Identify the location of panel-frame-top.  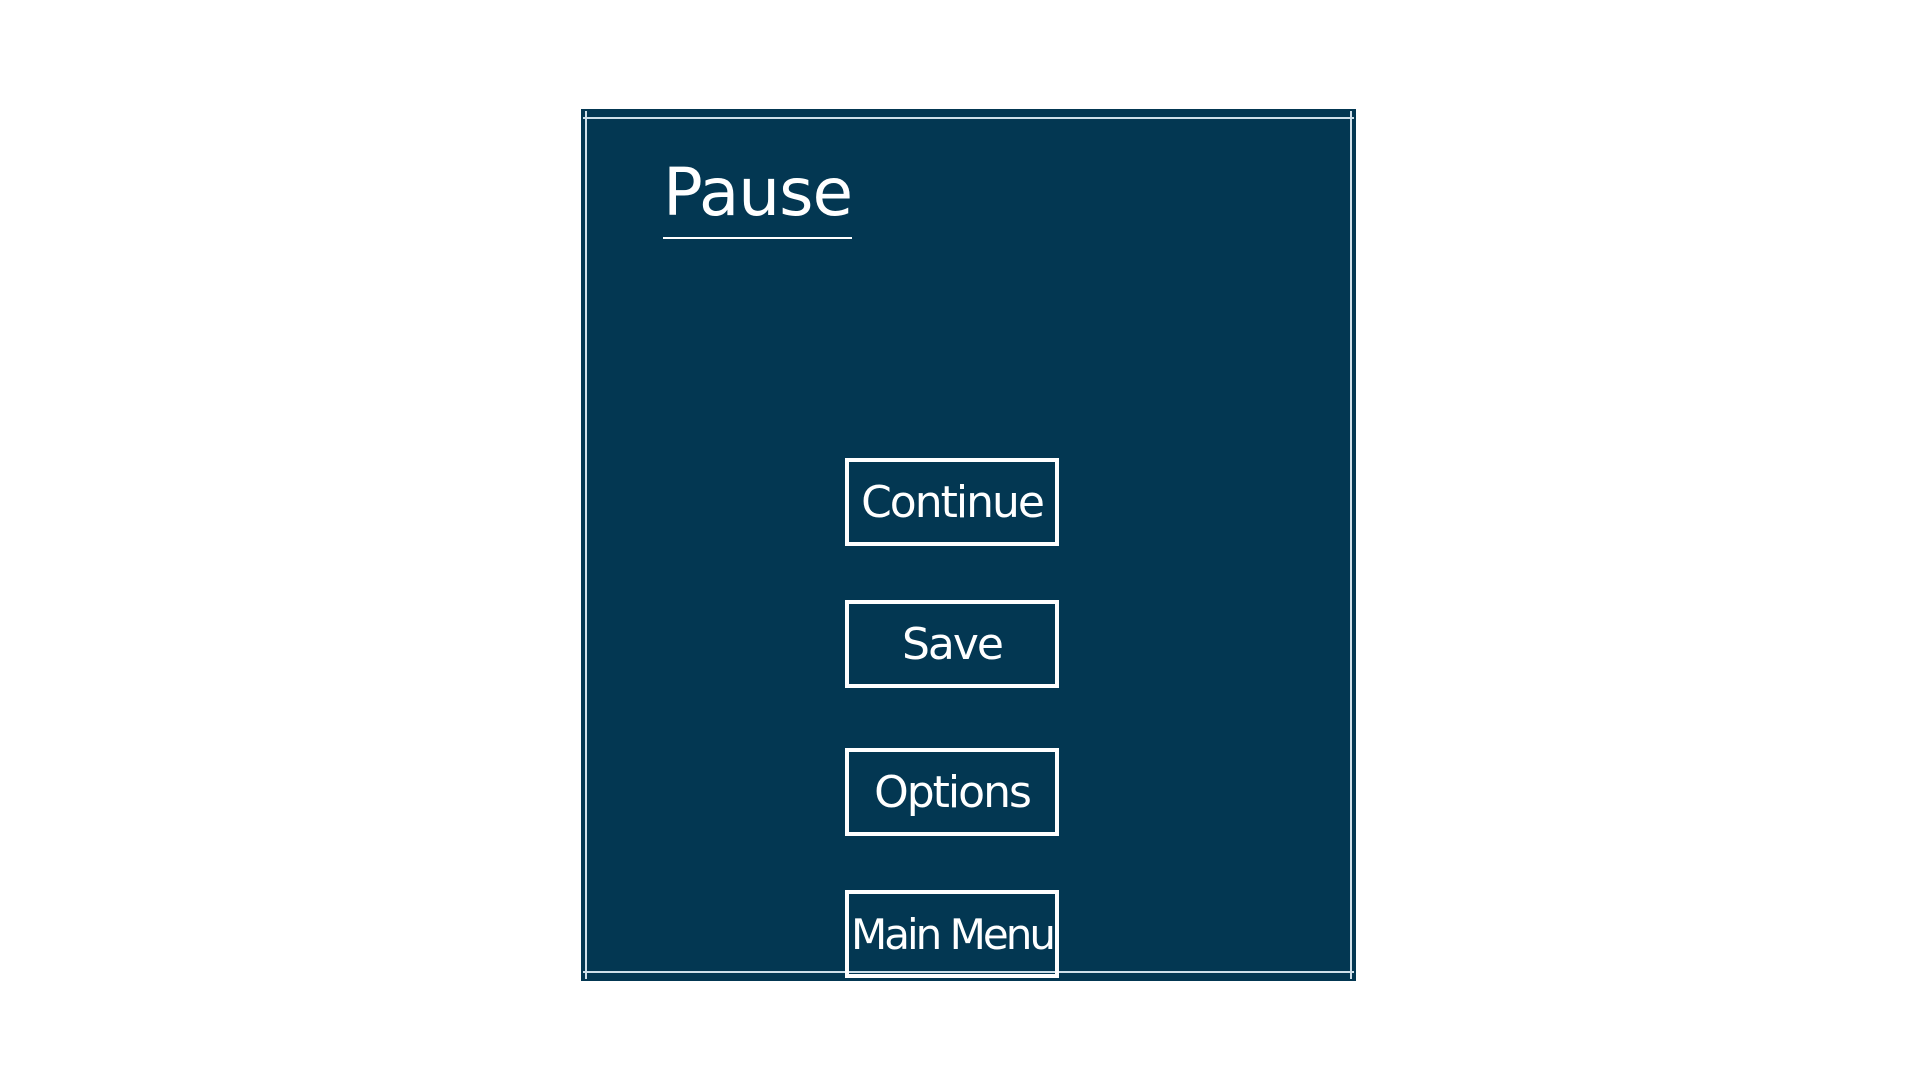
(968, 118).